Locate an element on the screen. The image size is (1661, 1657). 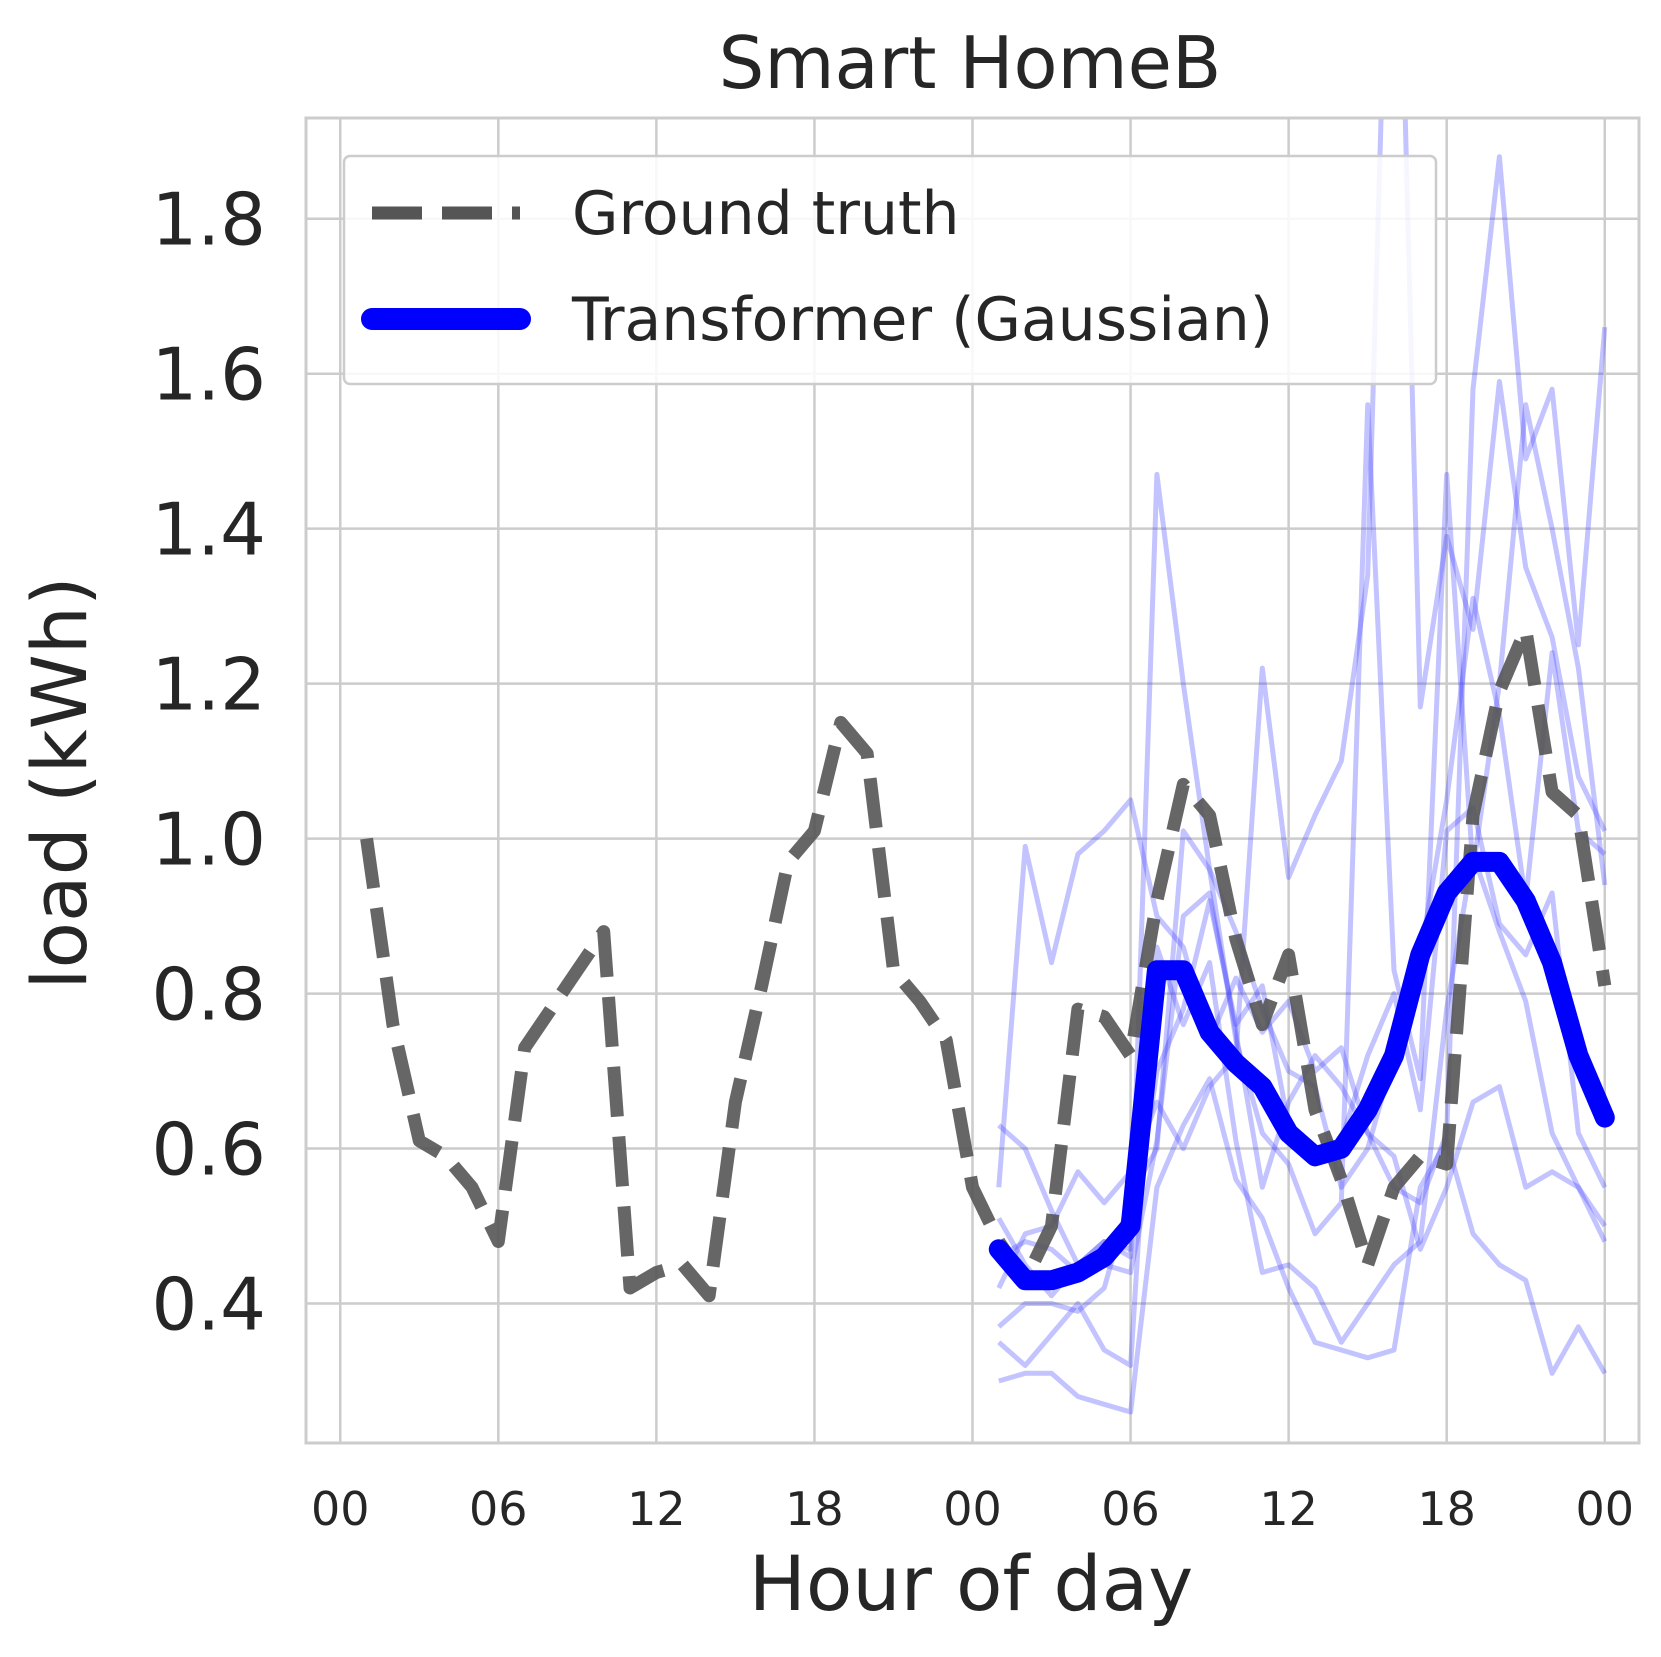
y-tick-label: 1.0 is located at coordinates (208, 840).